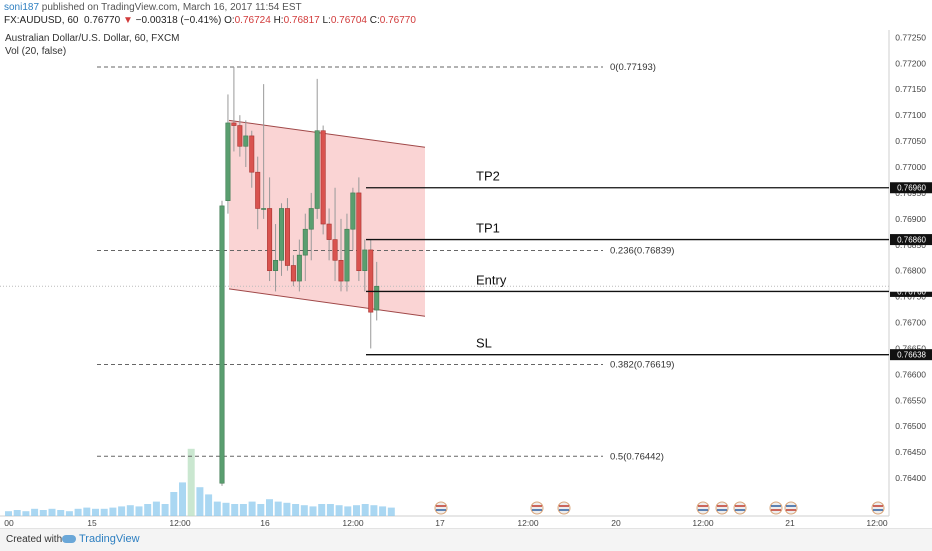 The image size is (932, 551). Describe the element at coordinates (910, 426) in the screenshot. I see `price-tick-label: 0.76500` at that location.